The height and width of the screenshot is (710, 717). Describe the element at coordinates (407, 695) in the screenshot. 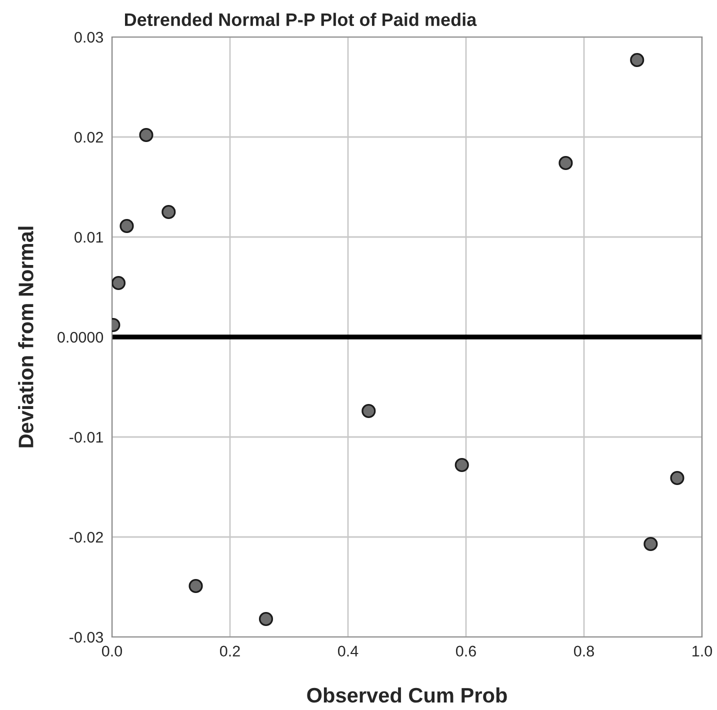

I see `x-axis-title: Observed Cum Prob` at that location.